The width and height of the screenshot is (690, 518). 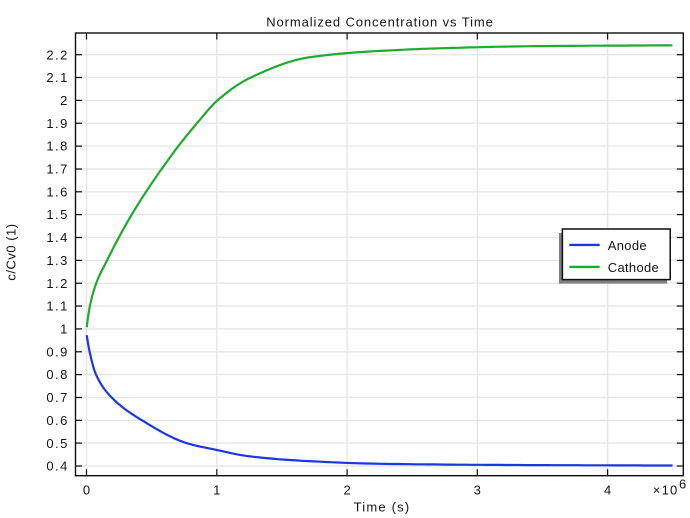 What do you see at coordinates (57, 169) in the screenshot?
I see `svg-text: 1.7` at bounding box center [57, 169].